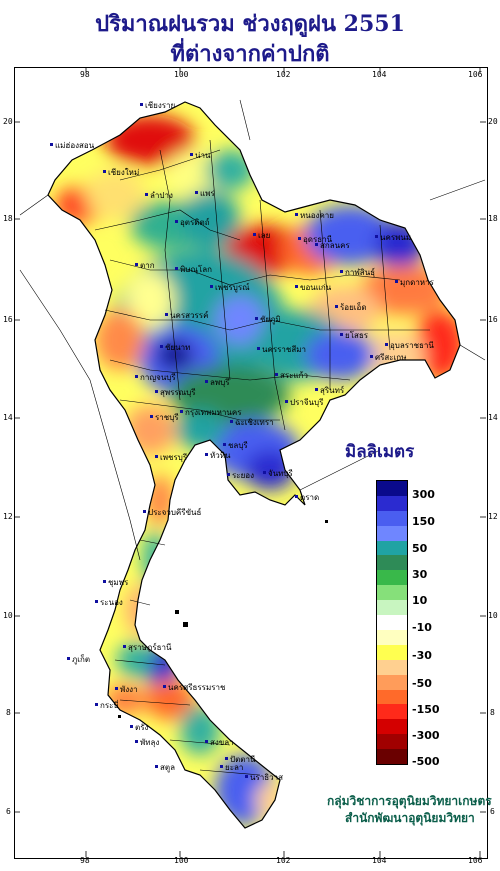 The width and height of the screenshot is (500, 871). What do you see at coordinates (283, 74) in the screenshot?
I see `lon-tick-top: 102` at bounding box center [283, 74].